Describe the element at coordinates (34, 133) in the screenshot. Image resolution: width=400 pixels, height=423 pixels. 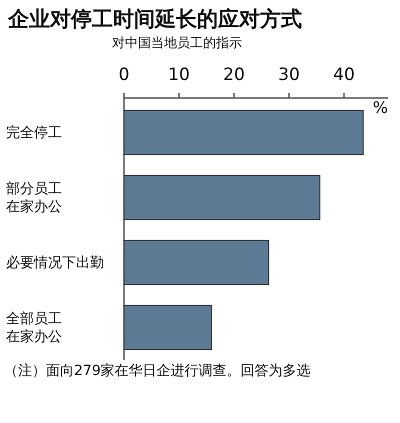
I see `y-tick-label: 完全停工` at that location.